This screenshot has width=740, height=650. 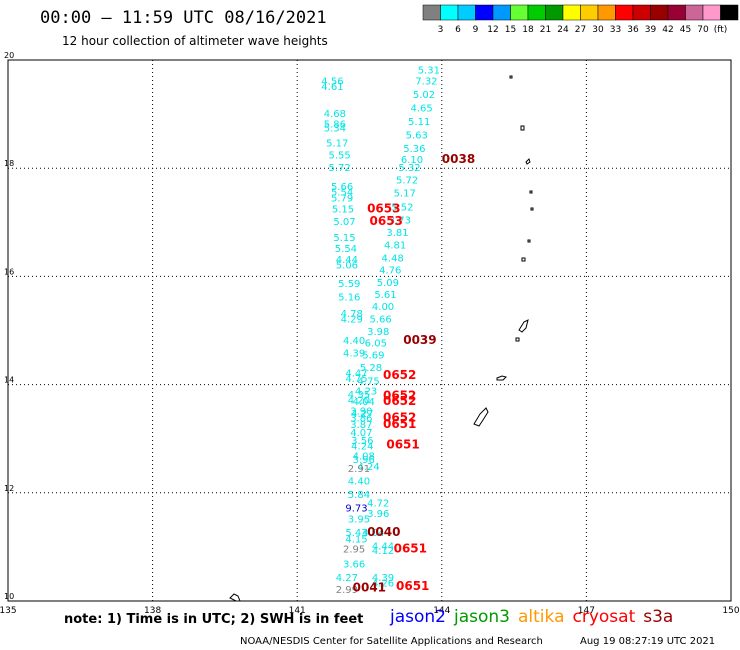 What do you see at coordinates (604, 617) in the screenshot?
I see `satellite-name: cryosat` at bounding box center [604, 617].